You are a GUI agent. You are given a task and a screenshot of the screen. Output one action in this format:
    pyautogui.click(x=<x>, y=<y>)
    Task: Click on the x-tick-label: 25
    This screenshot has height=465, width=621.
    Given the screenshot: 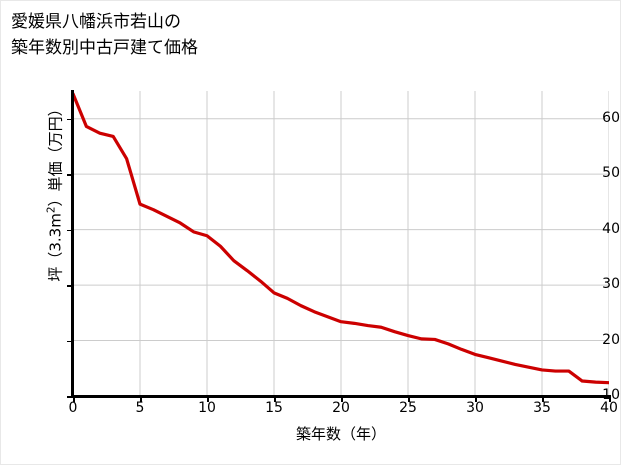 What is the action you would take?
    pyautogui.click(x=408, y=408)
    